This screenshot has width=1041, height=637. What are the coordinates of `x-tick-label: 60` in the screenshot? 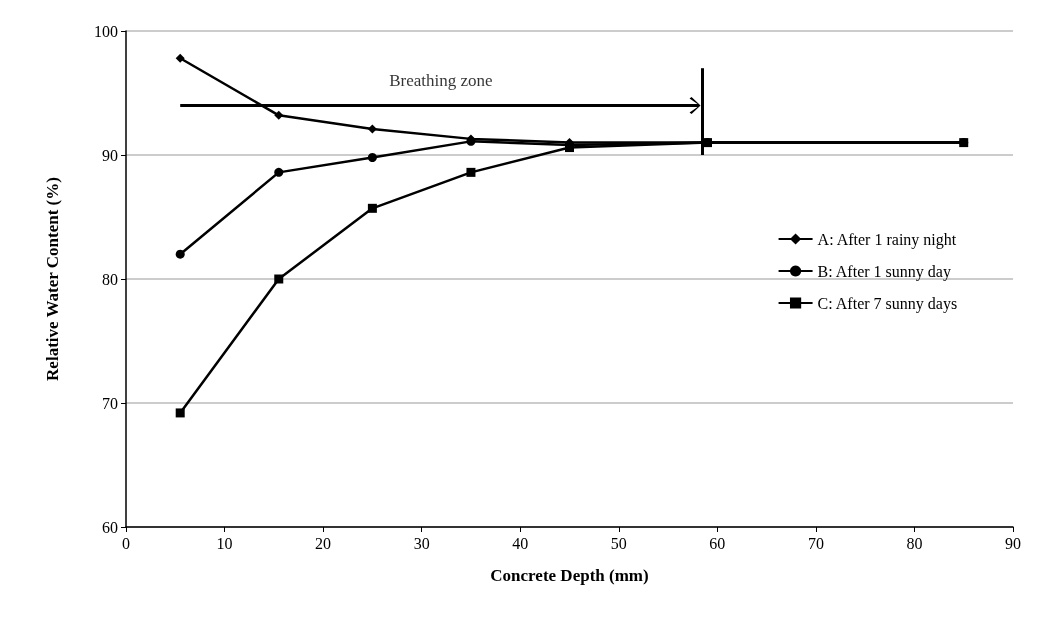 It's located at (717, 543).